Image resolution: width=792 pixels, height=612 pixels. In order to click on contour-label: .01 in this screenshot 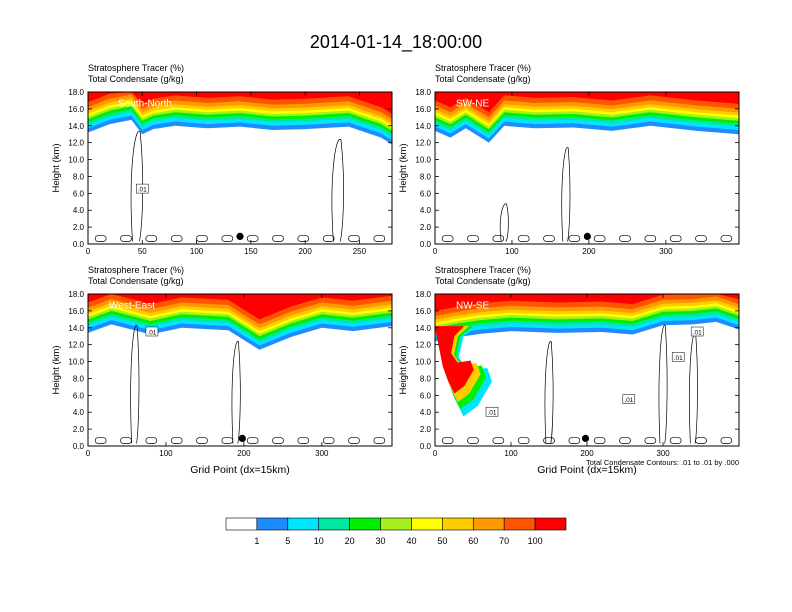, I will do `click(142, 188)`.